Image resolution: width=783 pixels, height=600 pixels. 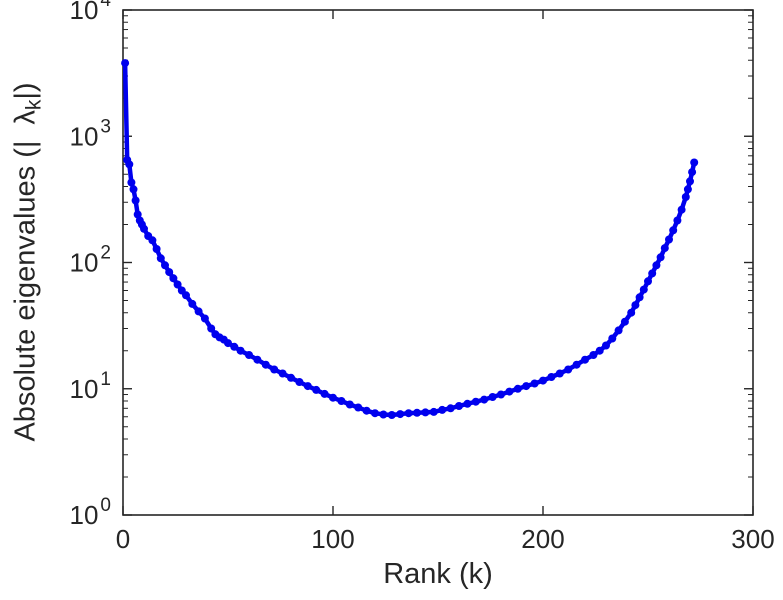 I want to click on x-tick-label: 300, so click(x=752, y=539).